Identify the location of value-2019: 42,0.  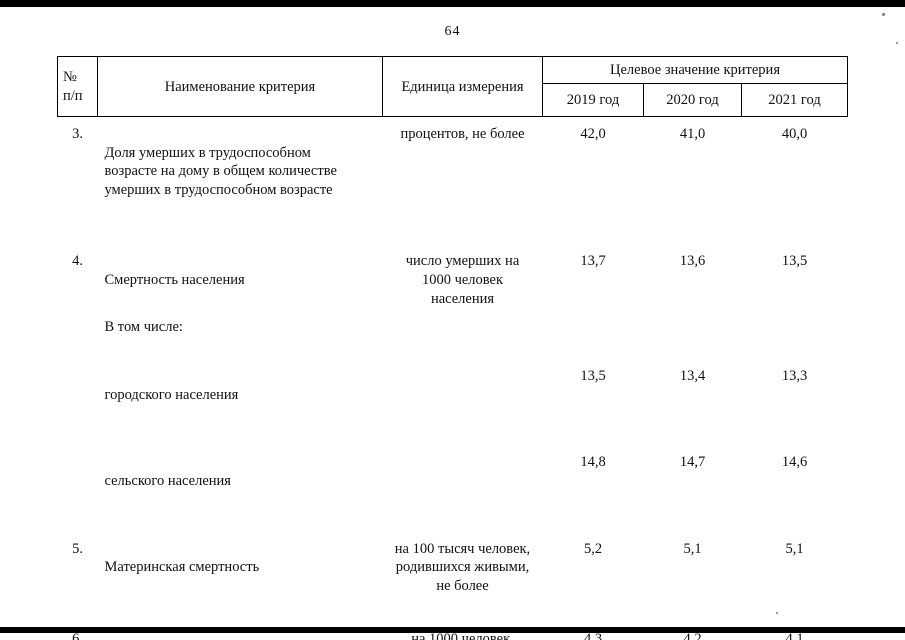
(593, 134).